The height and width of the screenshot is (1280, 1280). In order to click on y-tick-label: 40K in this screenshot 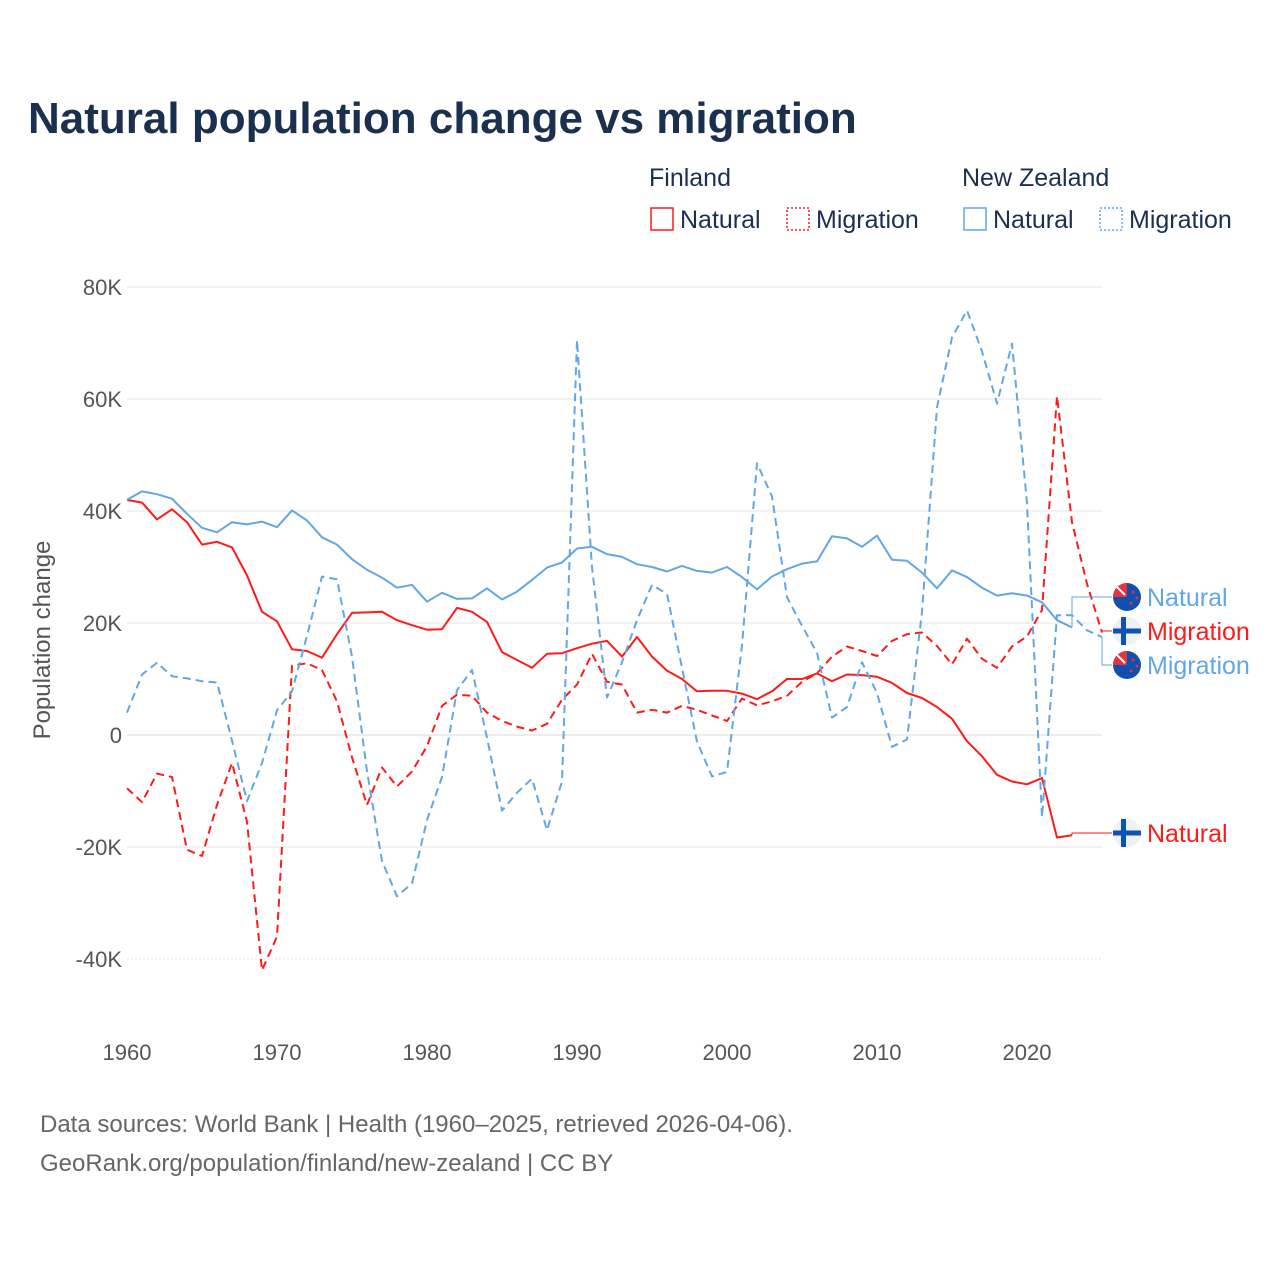, I will do `click(102, 511)`.